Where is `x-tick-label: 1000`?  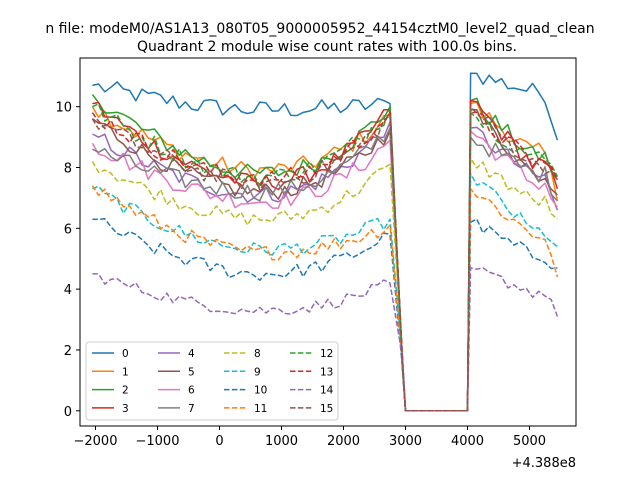 x-tick-label: 1000 is located at coordinates (281, 441).